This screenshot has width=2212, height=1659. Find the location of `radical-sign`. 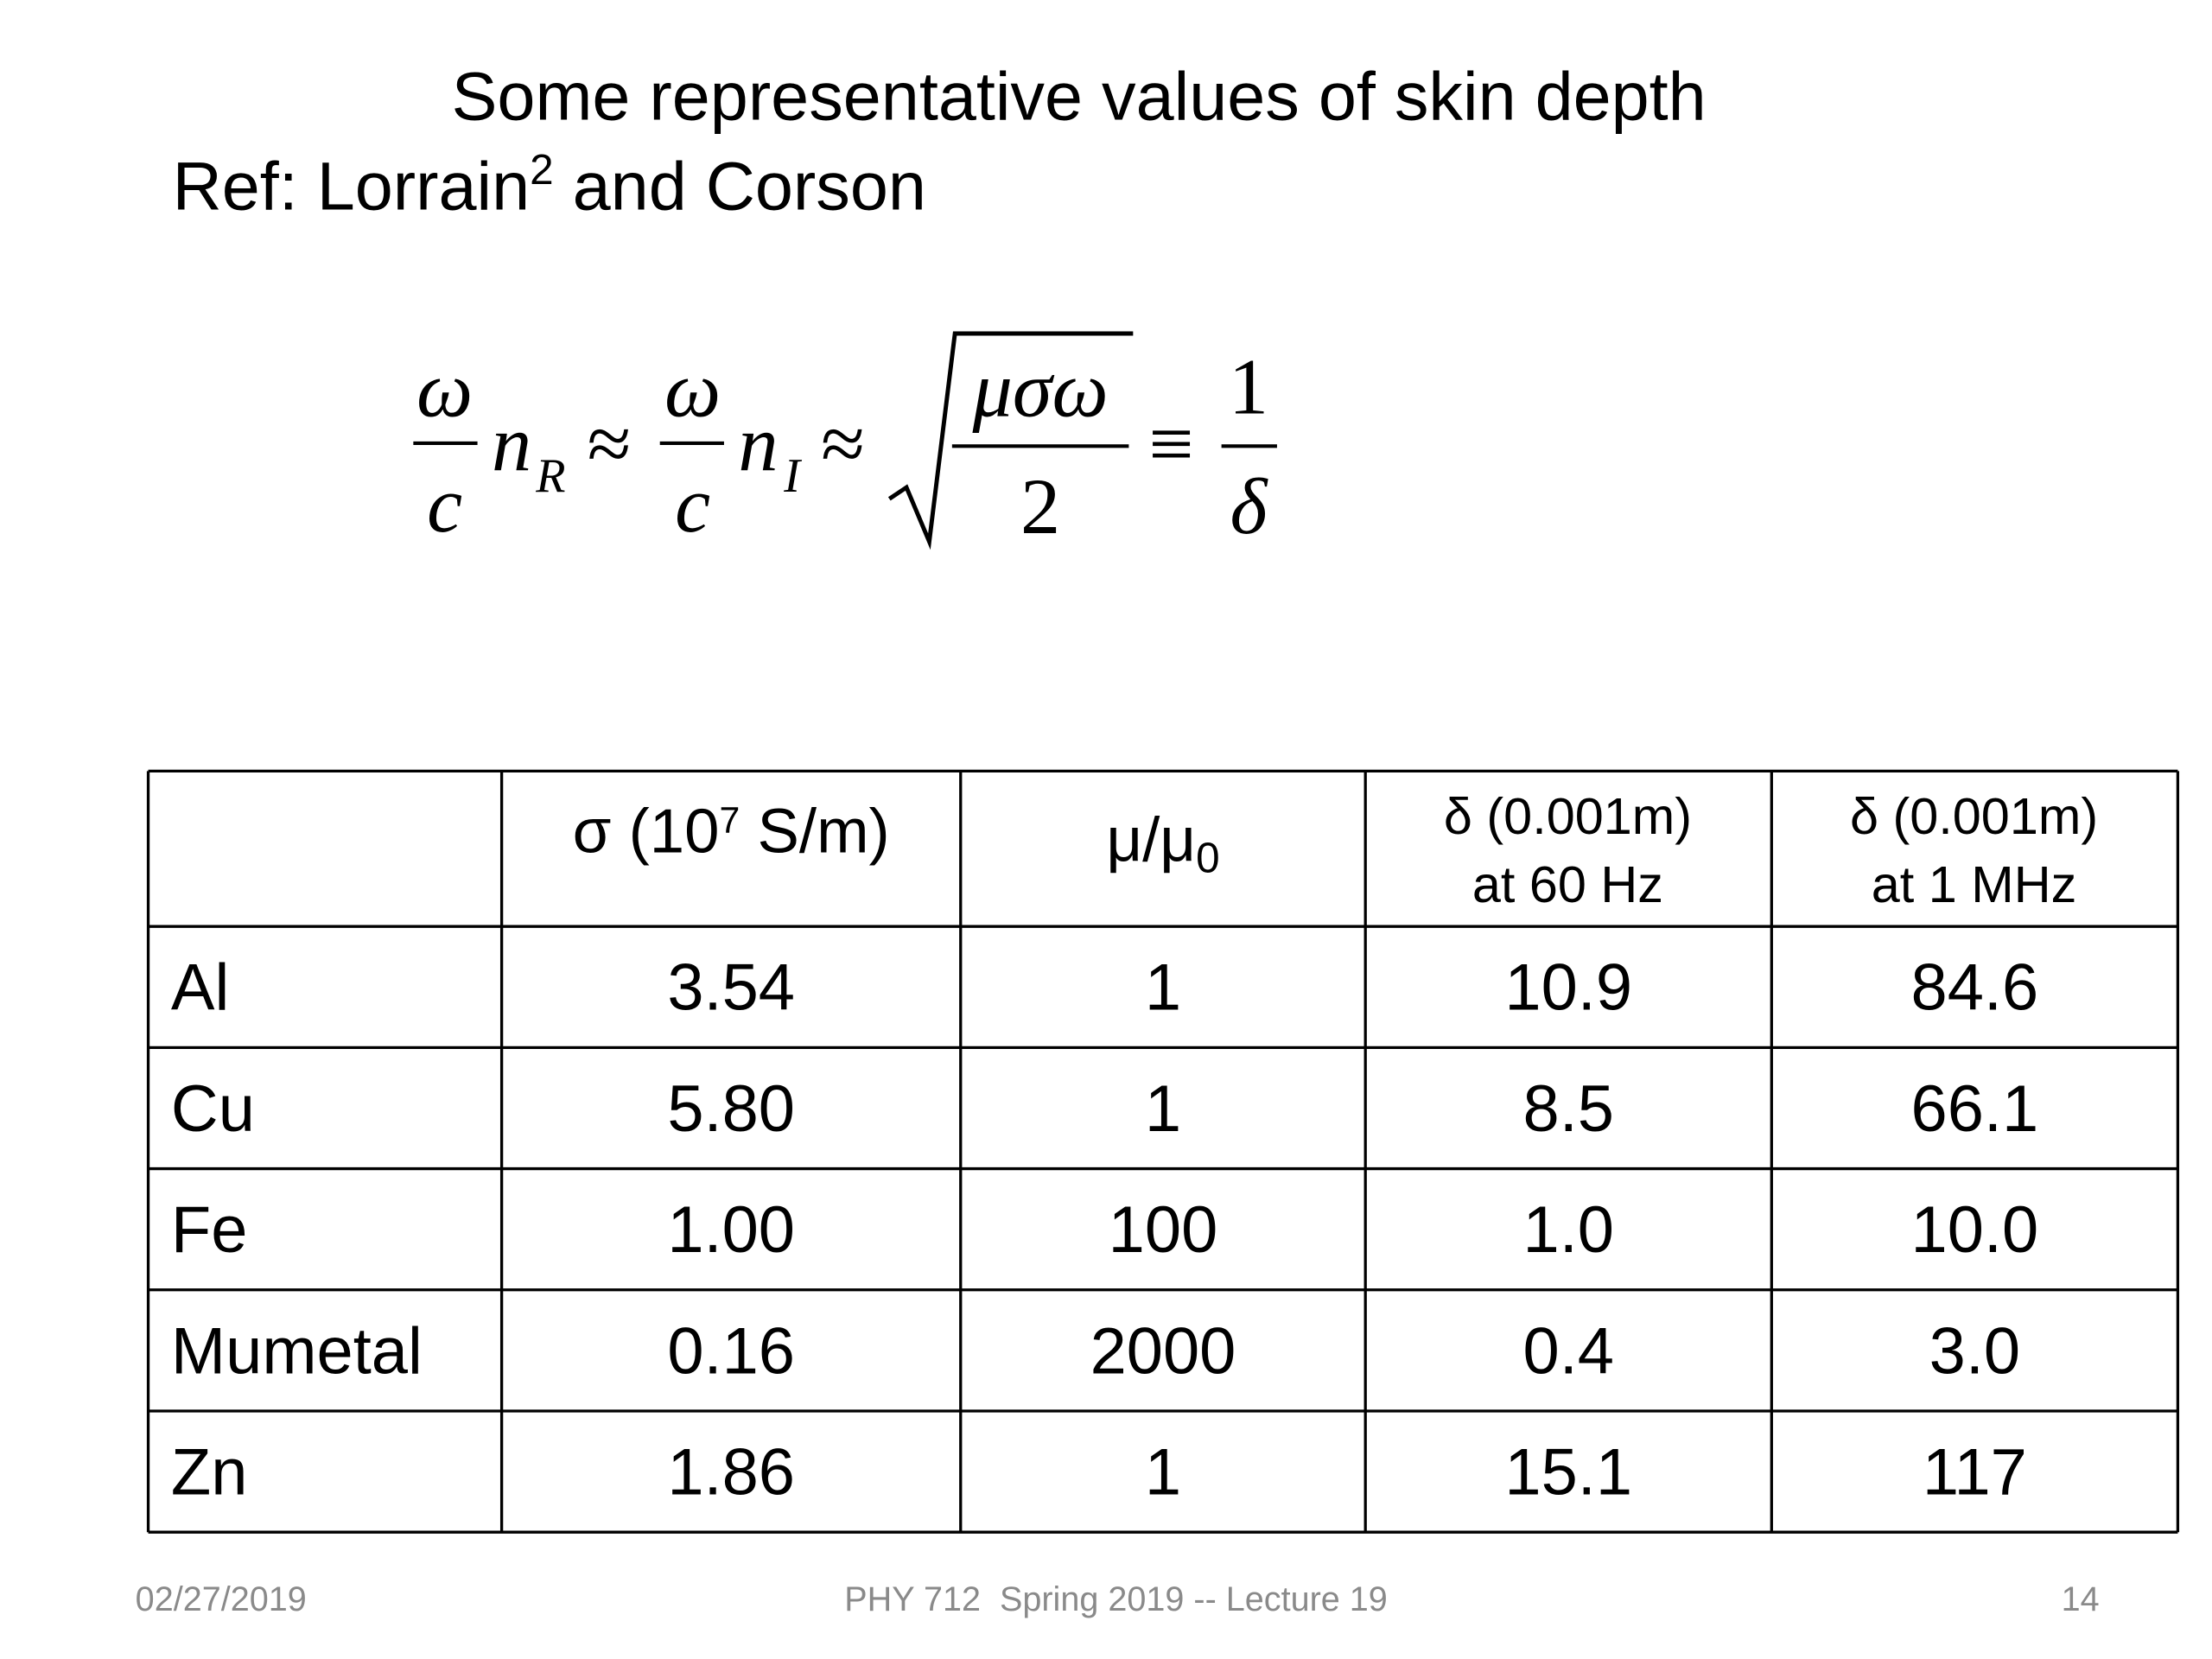

radical-sign is located at coordinates (1010, 440).